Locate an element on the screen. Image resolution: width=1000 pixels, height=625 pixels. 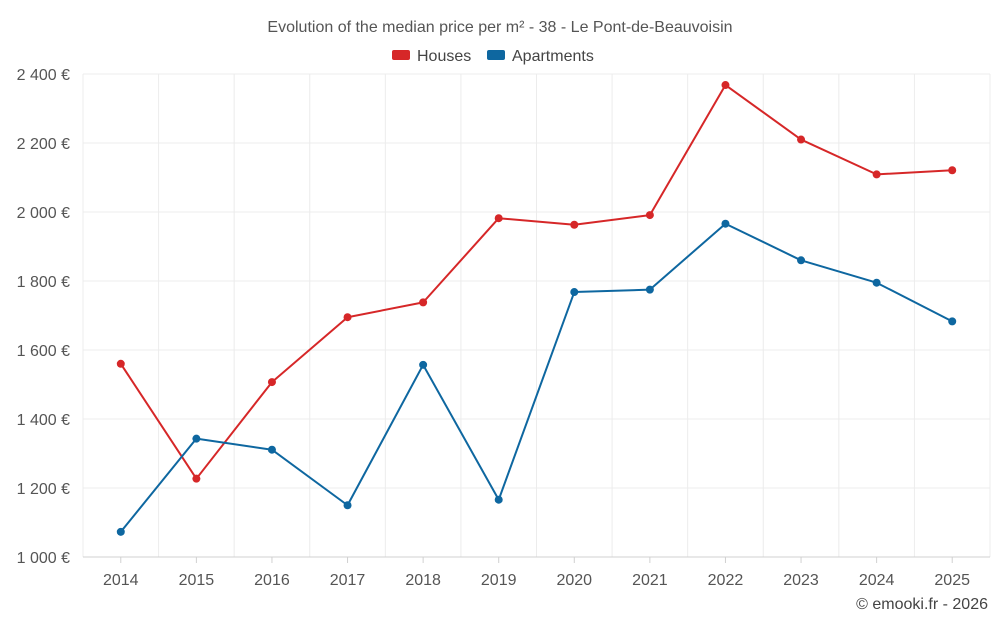
x-tick-label: 2015 is located at coordinates (197, 580).